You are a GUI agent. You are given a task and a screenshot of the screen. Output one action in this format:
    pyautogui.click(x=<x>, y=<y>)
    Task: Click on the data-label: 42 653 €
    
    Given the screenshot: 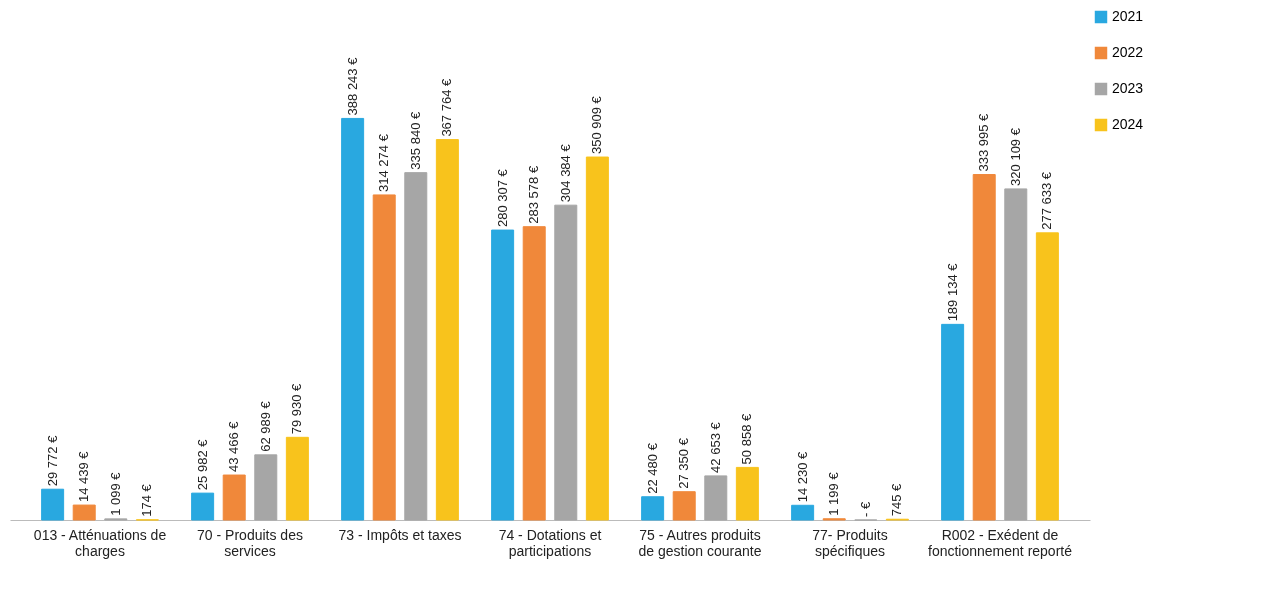 What is the action you would take?
    pyautogui.click(x=715, y=447)
    